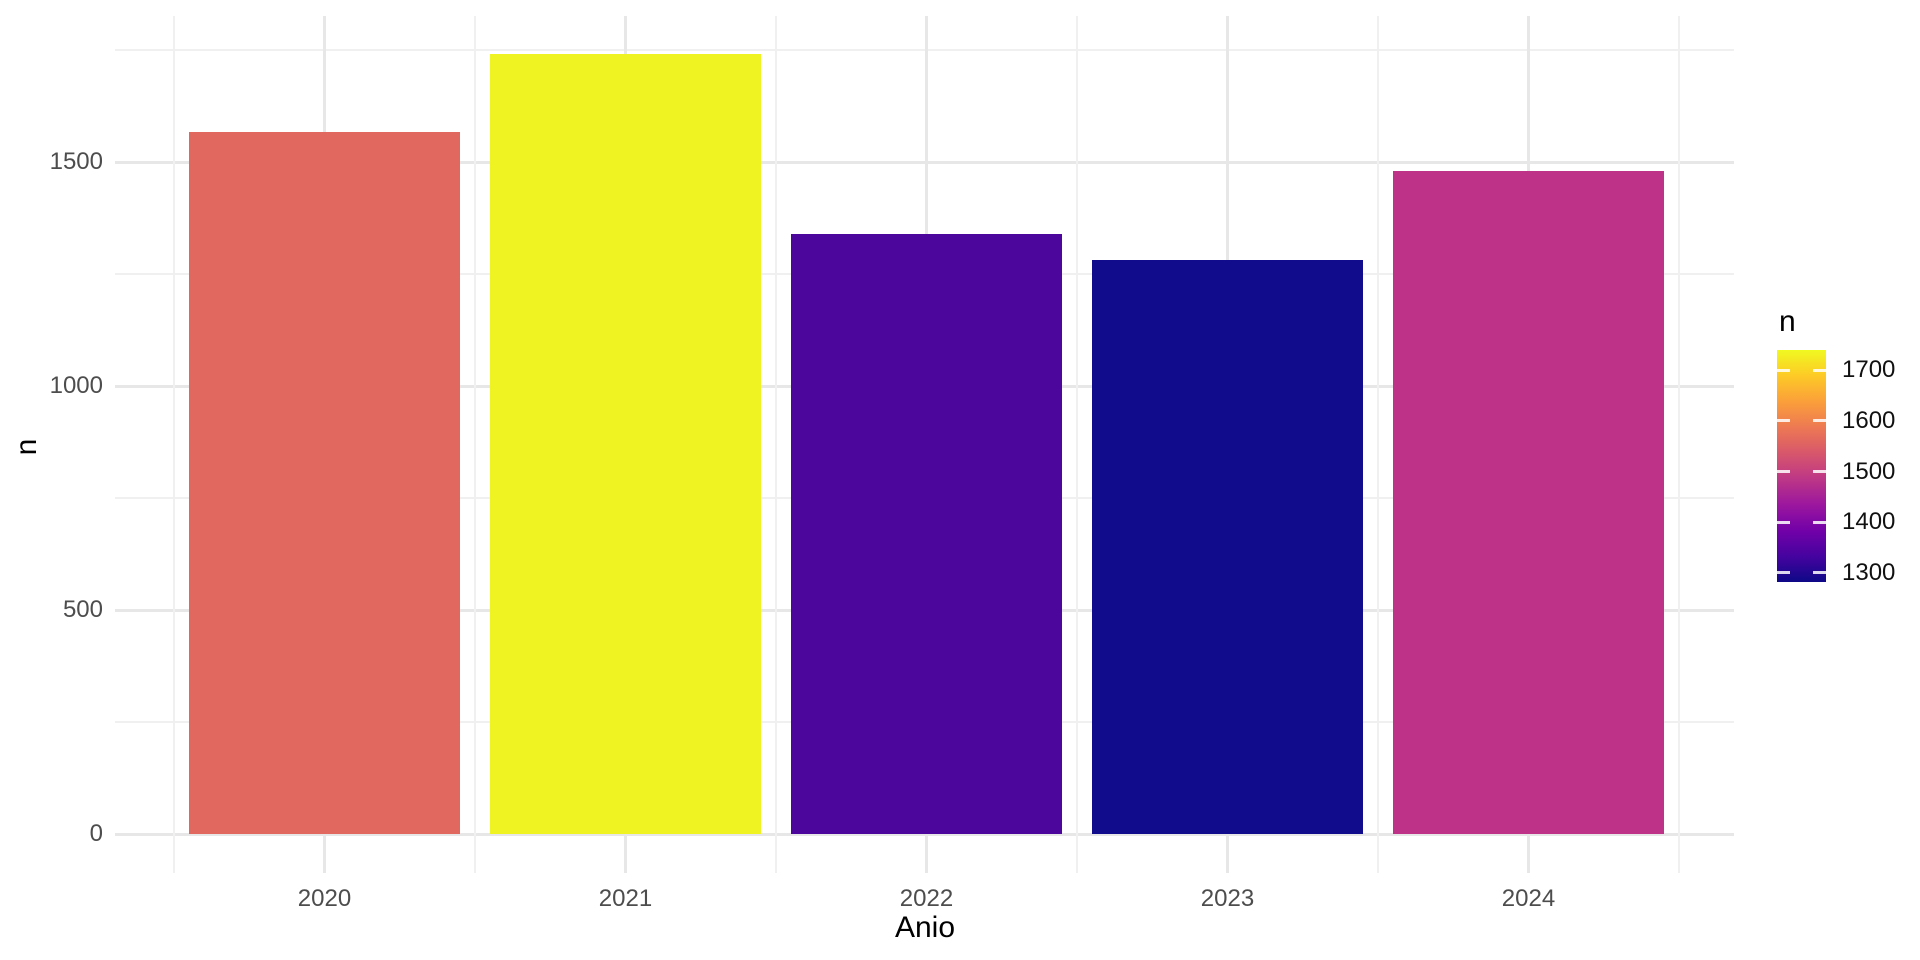 Image resolution: width=1920 pixels, height=960 pixels. I want to click on legend-tick-label: 1700, so click(1869, 370).